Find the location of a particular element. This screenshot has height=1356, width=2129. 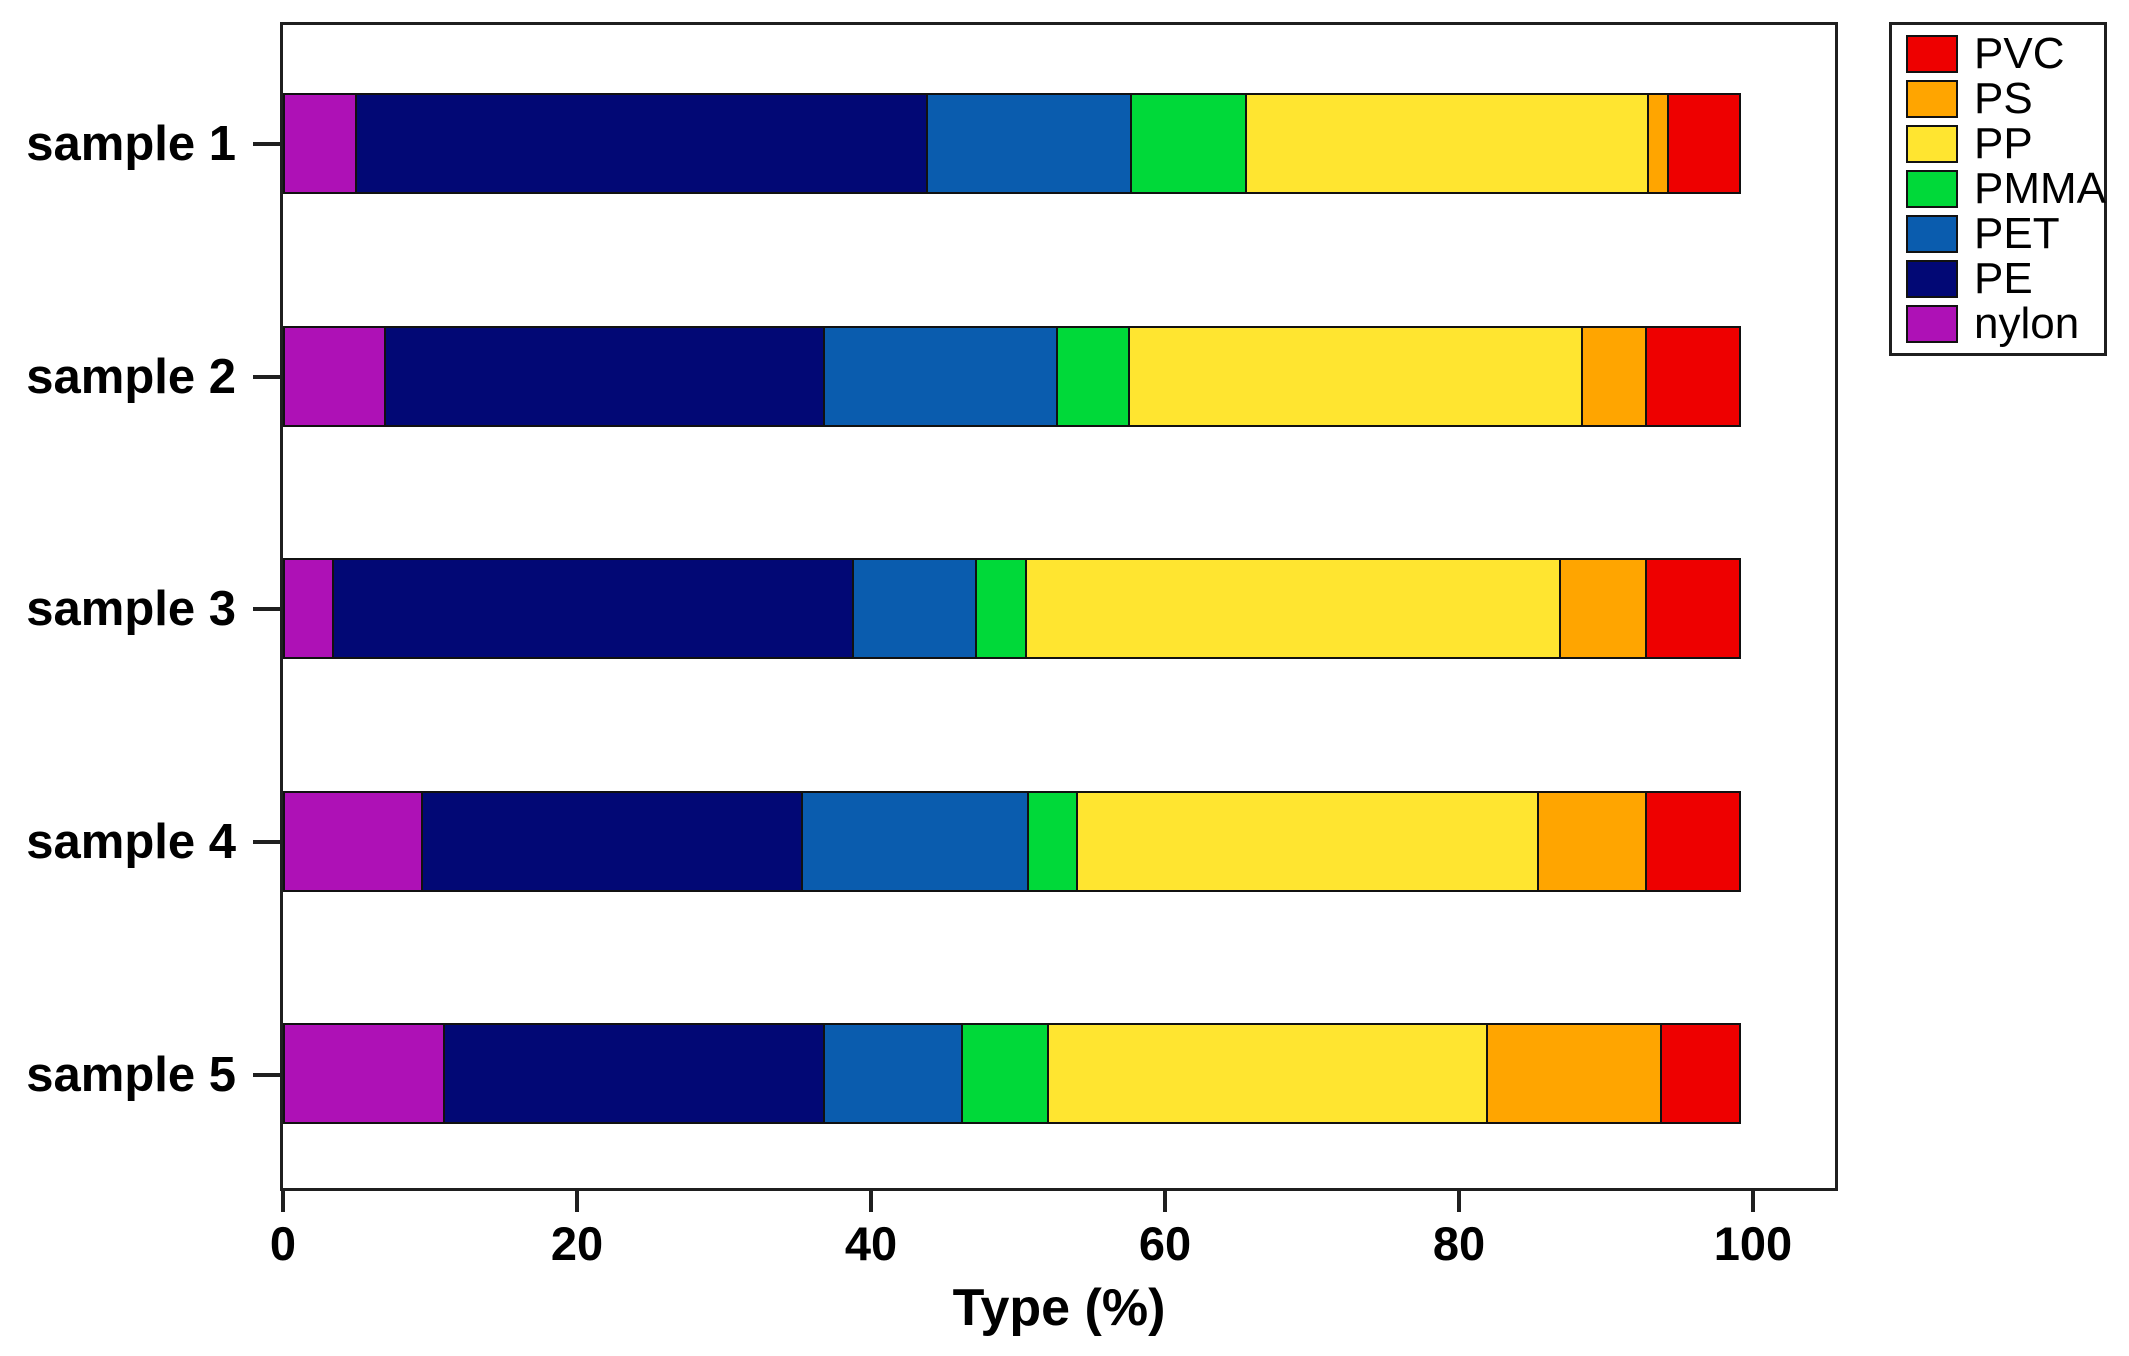

legend-swatch-PET is located at coordinates (1932, 234).